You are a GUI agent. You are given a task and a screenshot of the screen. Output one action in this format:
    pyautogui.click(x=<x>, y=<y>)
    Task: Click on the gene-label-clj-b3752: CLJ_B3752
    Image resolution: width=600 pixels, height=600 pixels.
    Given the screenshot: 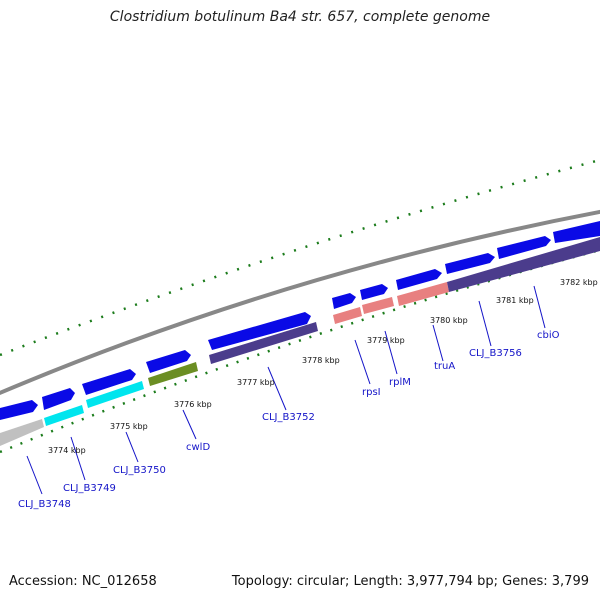 What is the action you would take?
    pyautogui.click(x=288, y=417)
    